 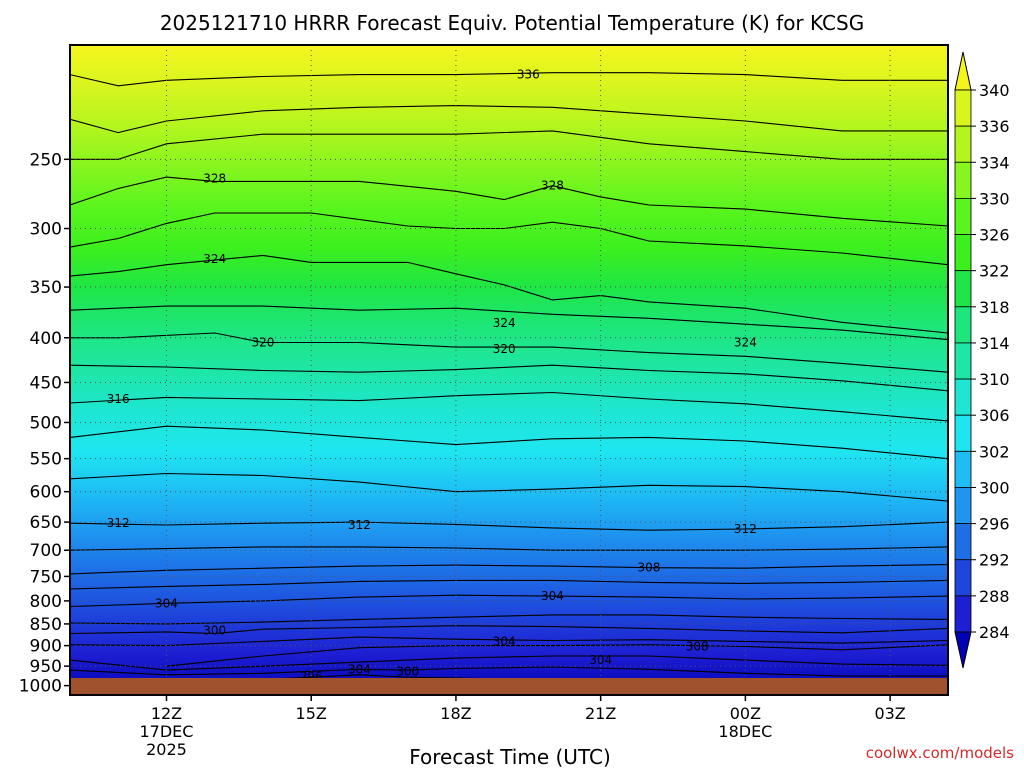 I want to click on y-tick-label-250: 250, so click(x=46, y=160).